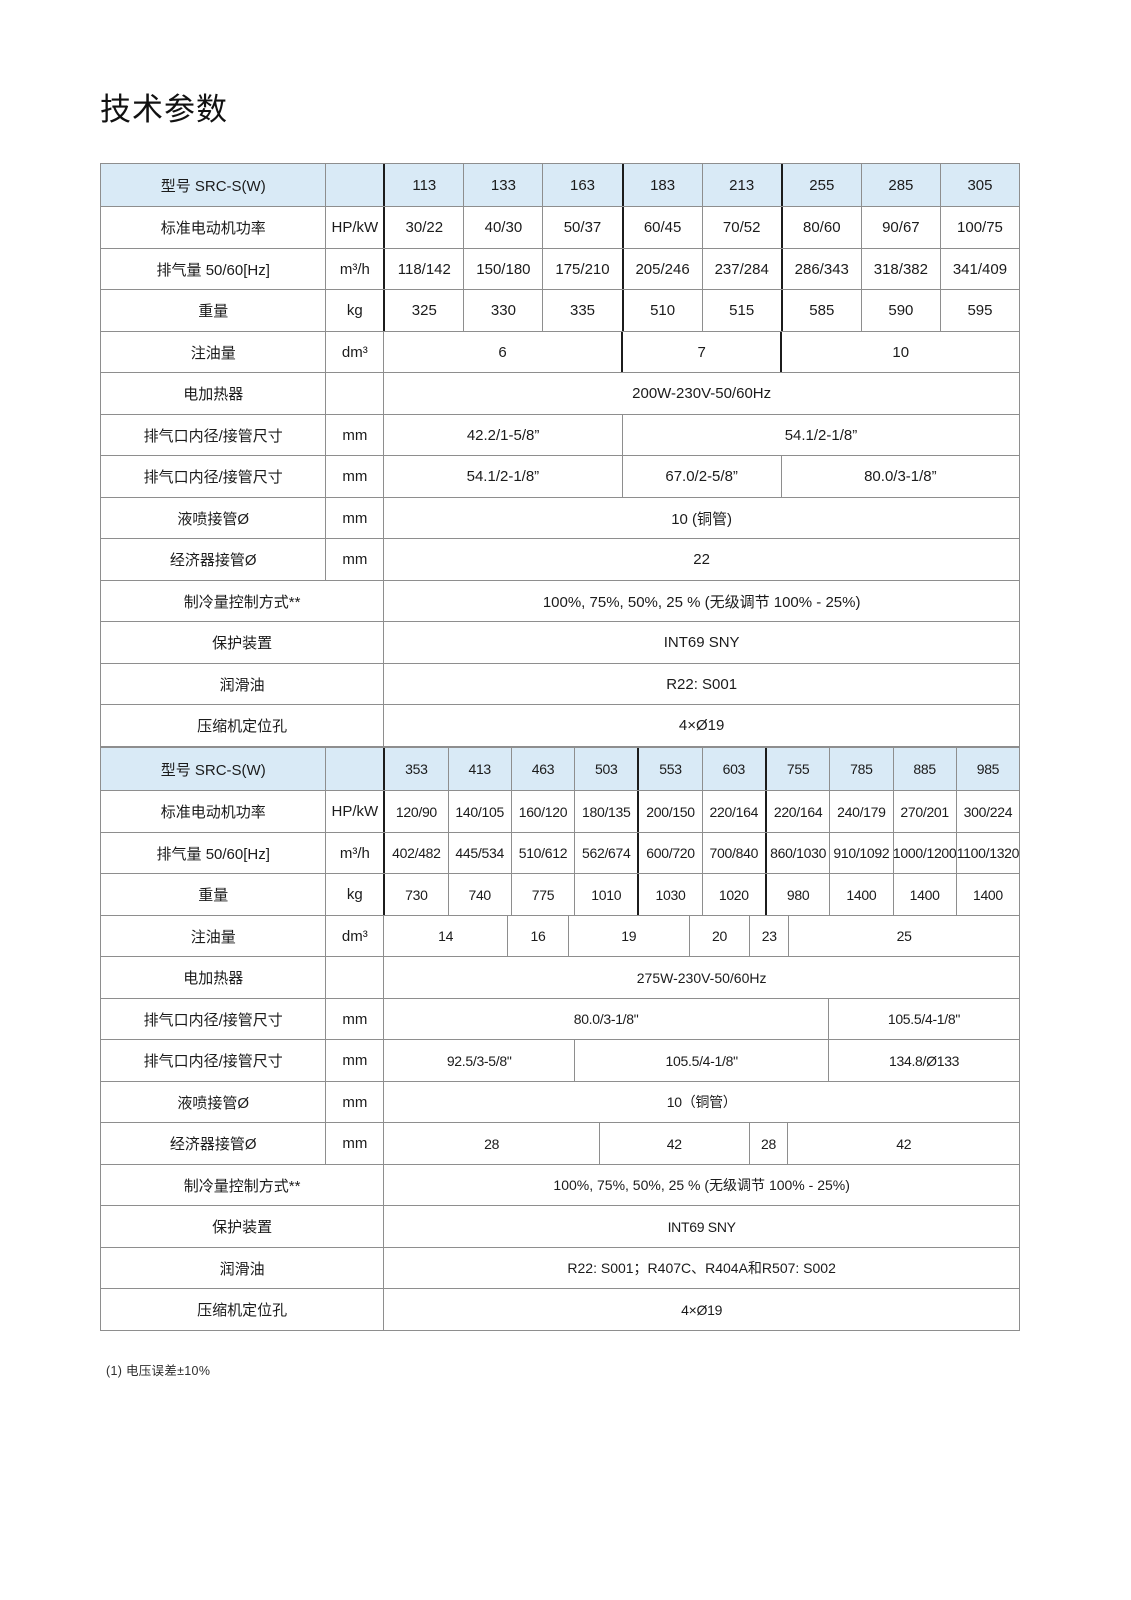  Describe the element at coordinates (899, 352) in the screenshot. I see `cell-value: 10` at that location.